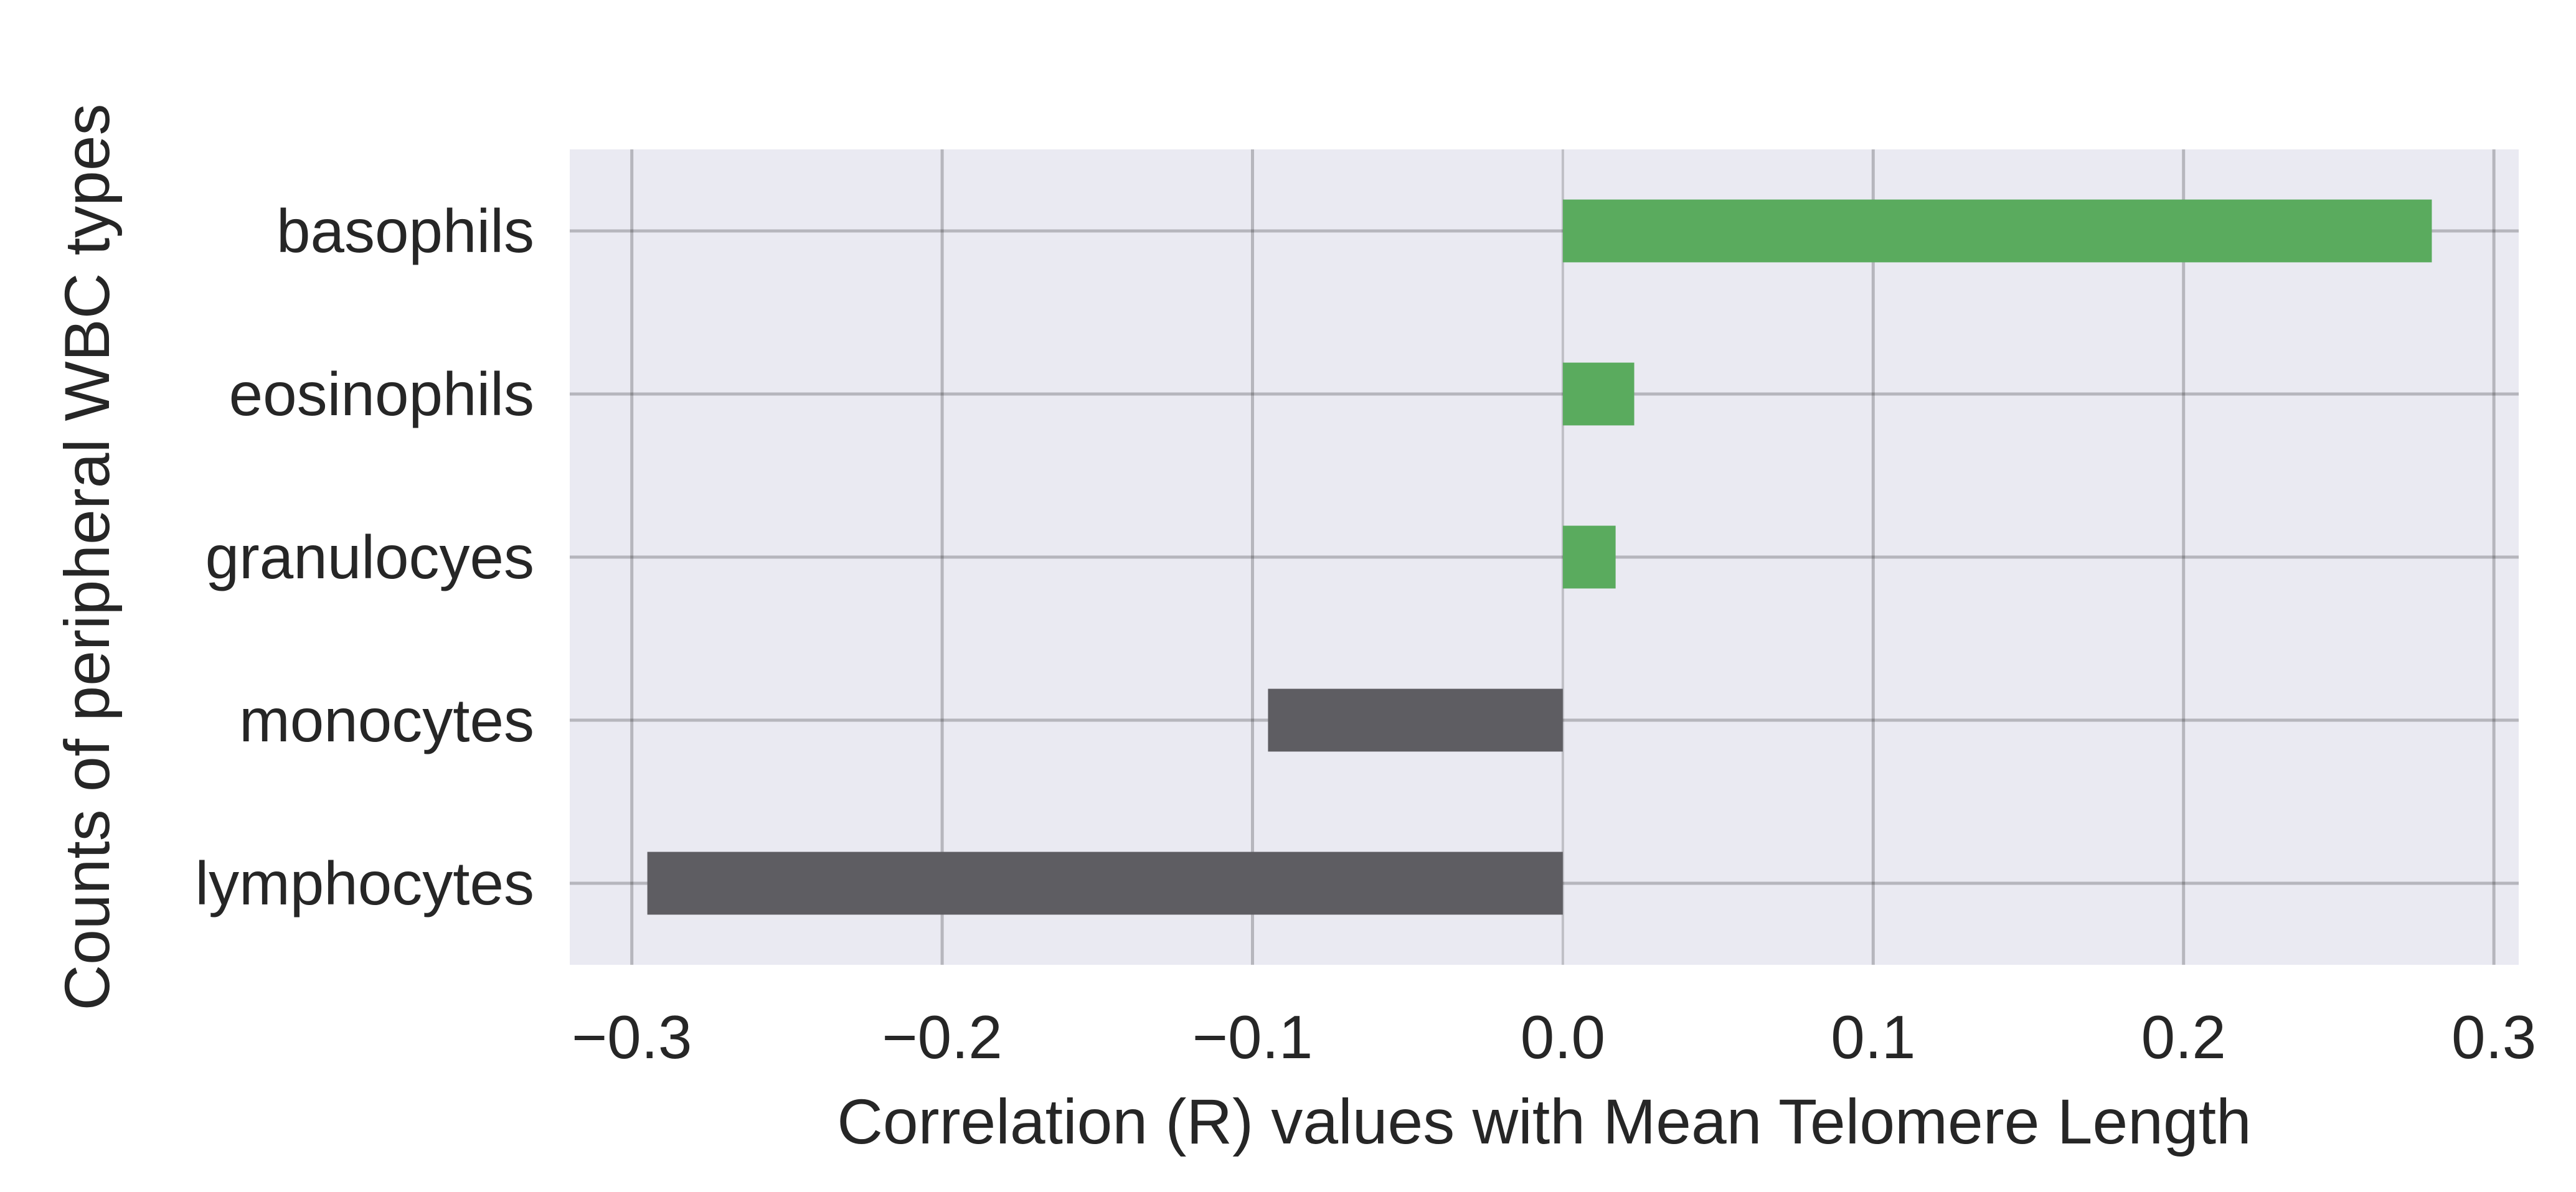 This screenshot has width=2576, height=1192. What do you see at coordinates (1252, 1037) in the screenshot?
I see `x-tick-label: −0.1` at bounding box center [1252, 1037].